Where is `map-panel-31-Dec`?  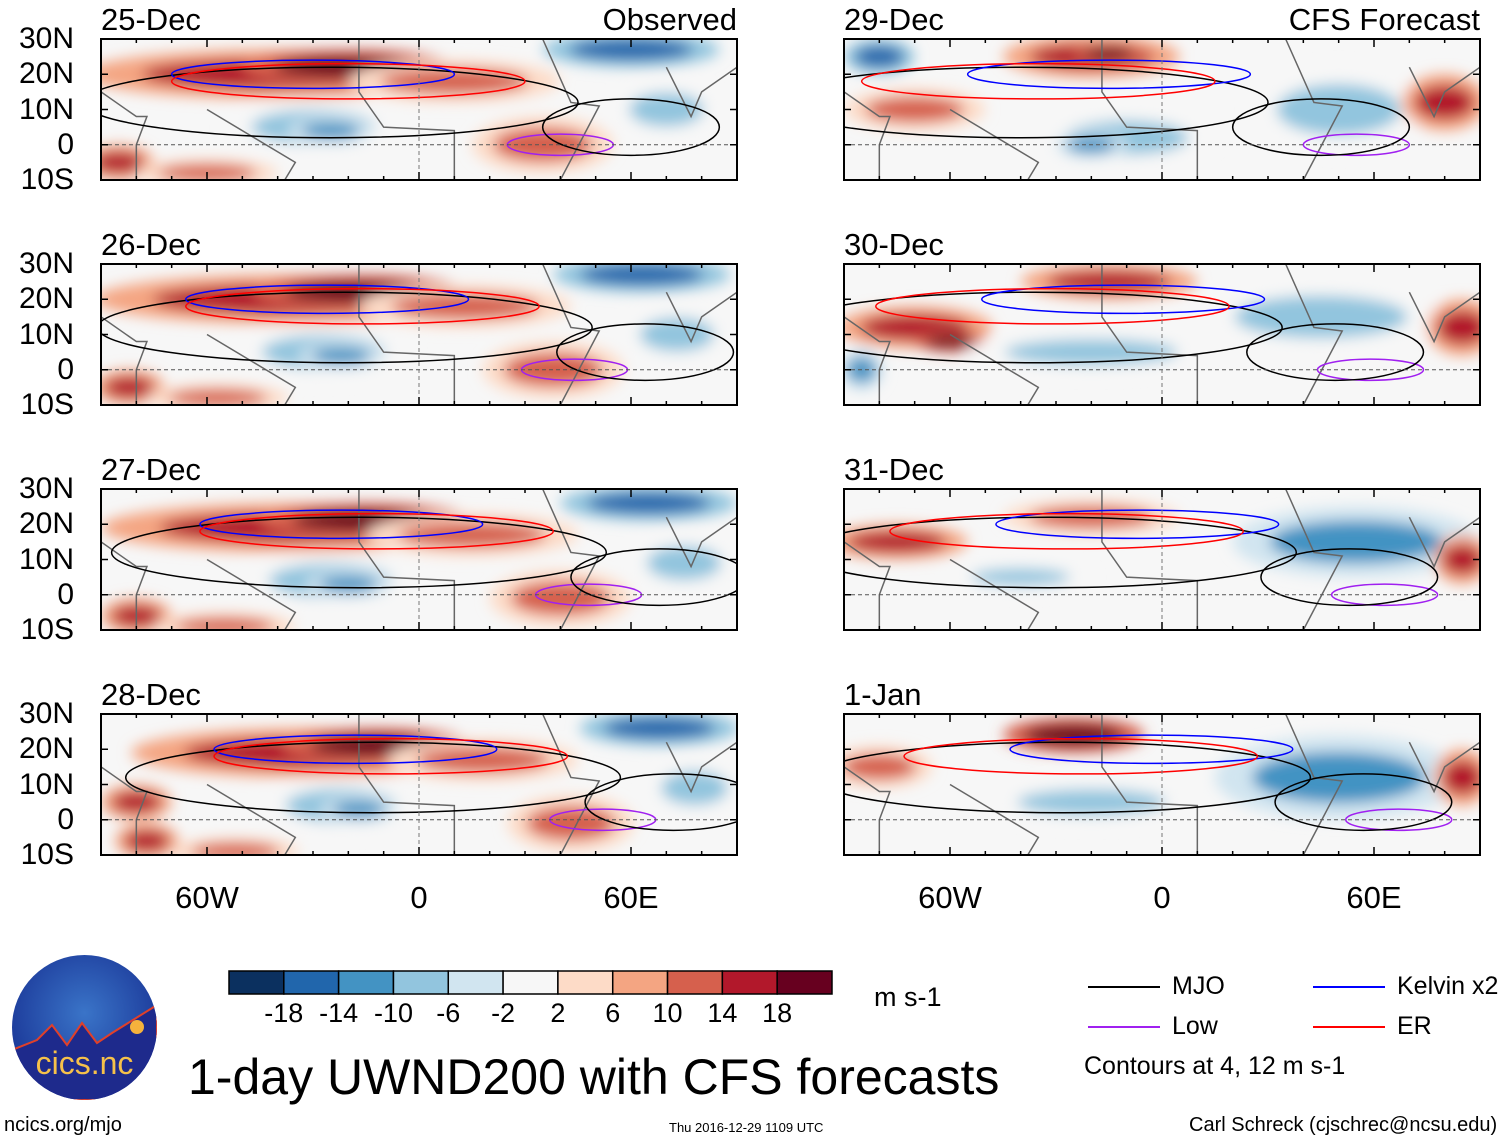 map-panel-31-Dec is located at coordinates (1162, 559).